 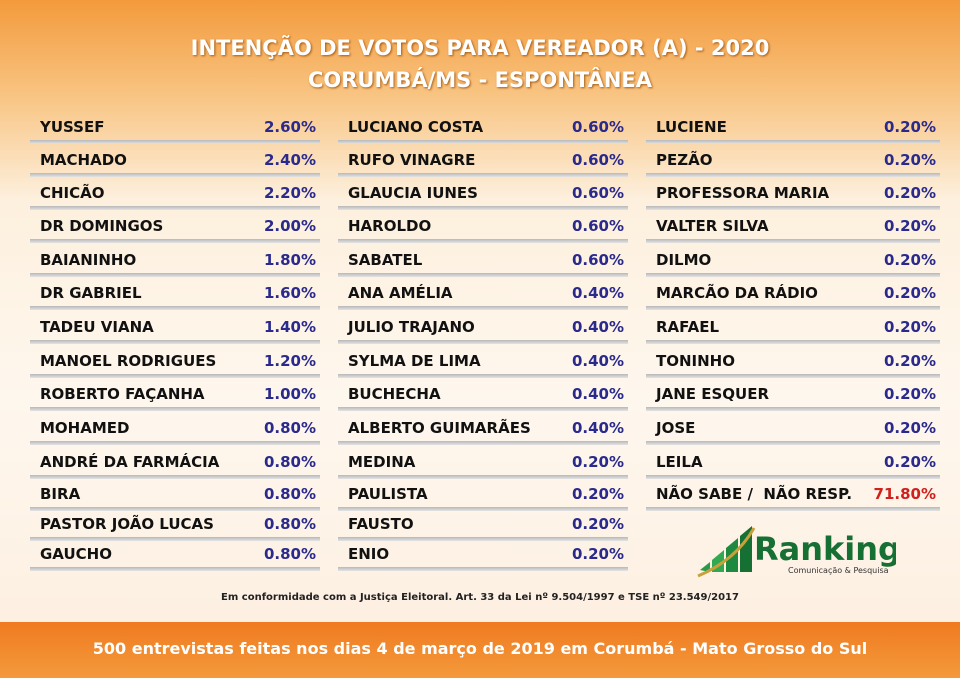 I want to click on candidate-name: LUCIANO COSTA, so click(x=416, y=127).